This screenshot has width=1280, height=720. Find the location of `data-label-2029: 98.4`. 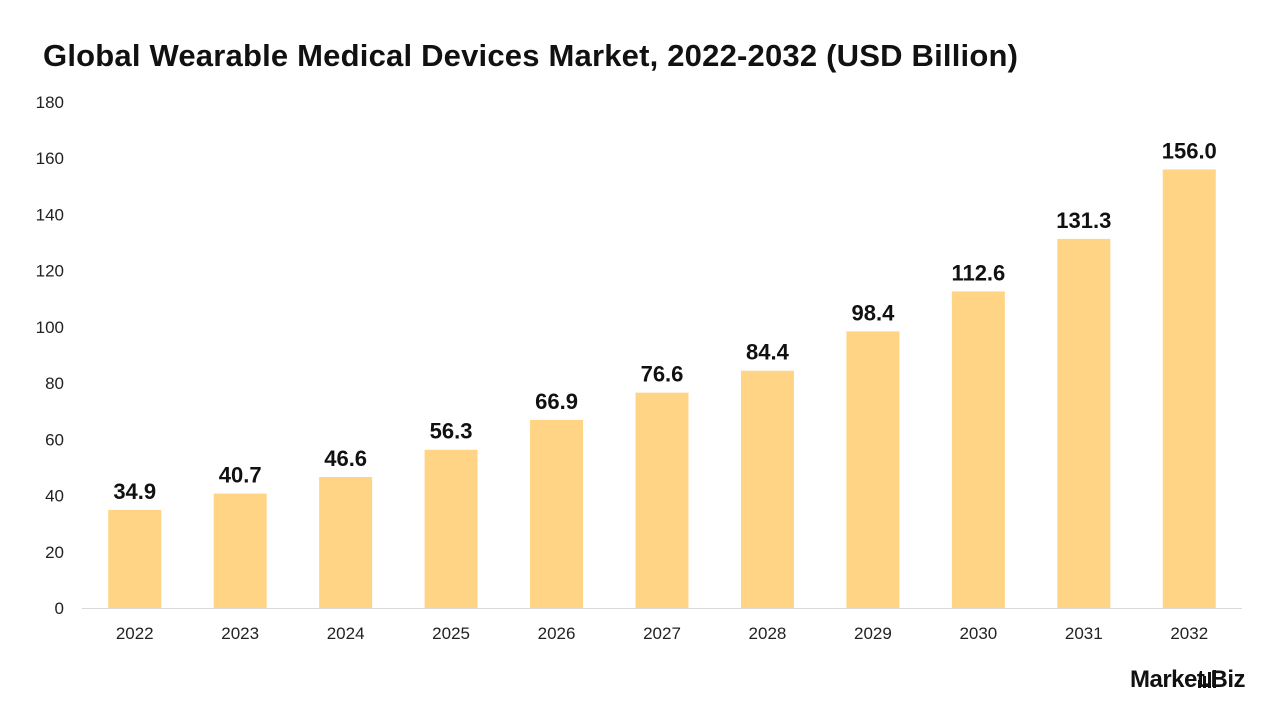

data-label-2029: 98.4 is located at coordinates (873, 312).